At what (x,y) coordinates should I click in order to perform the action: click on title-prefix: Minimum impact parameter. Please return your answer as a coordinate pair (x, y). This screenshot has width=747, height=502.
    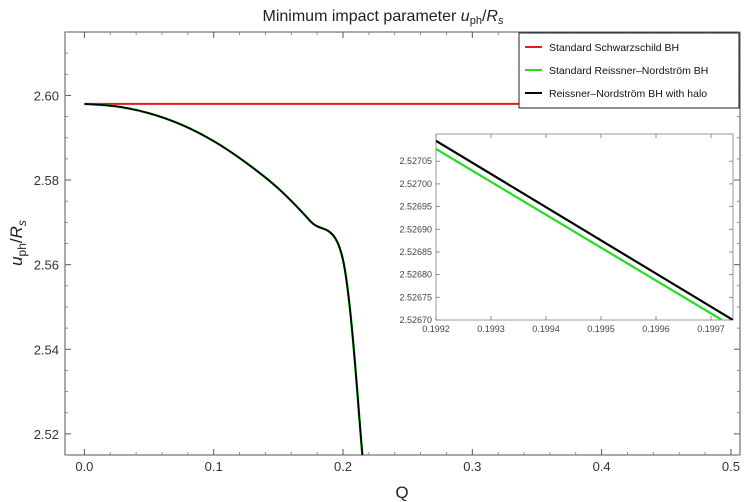
    Looking at the image, I should click on (362, 16).